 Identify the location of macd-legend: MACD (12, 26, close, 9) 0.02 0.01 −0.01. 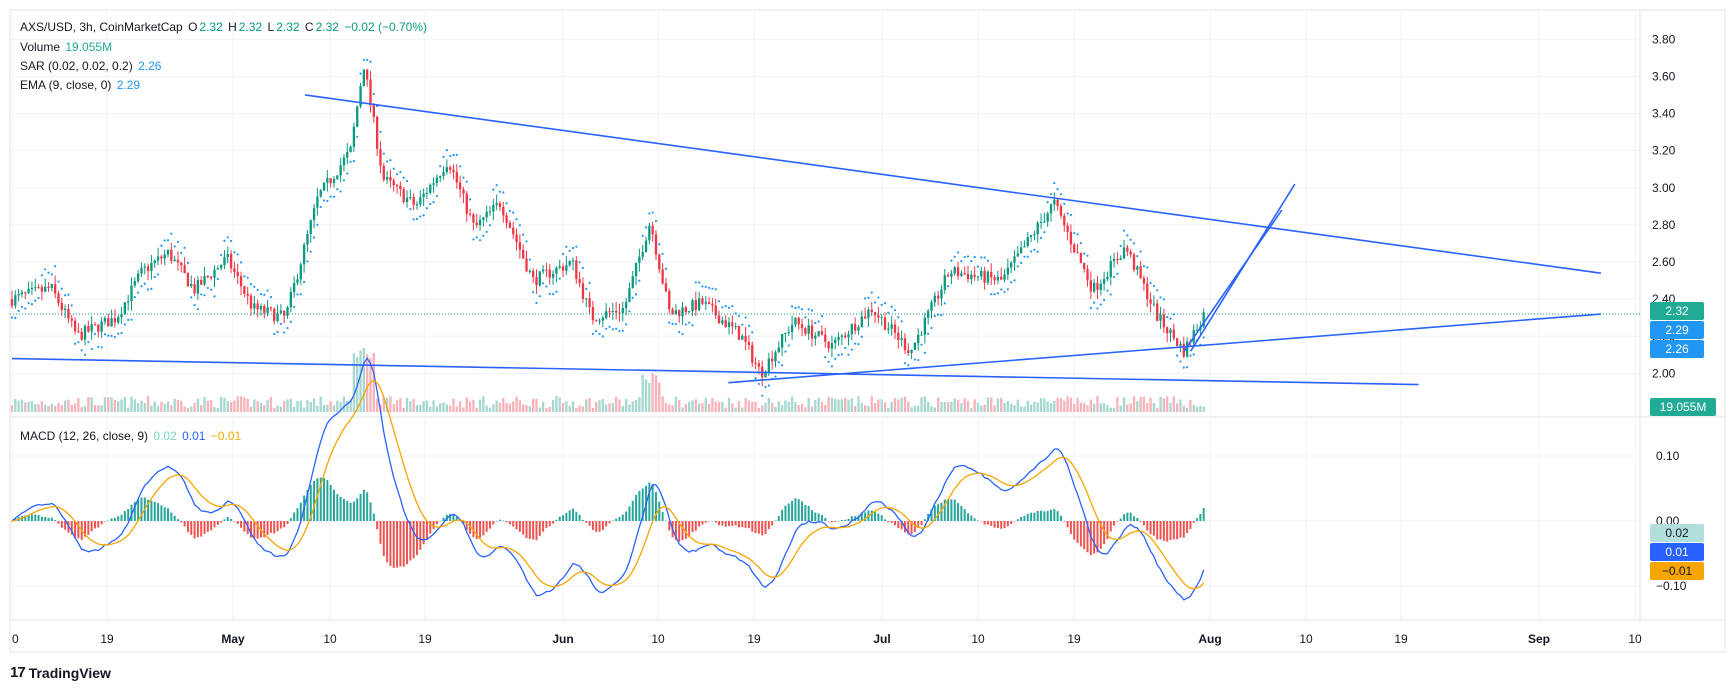
(131, 436).